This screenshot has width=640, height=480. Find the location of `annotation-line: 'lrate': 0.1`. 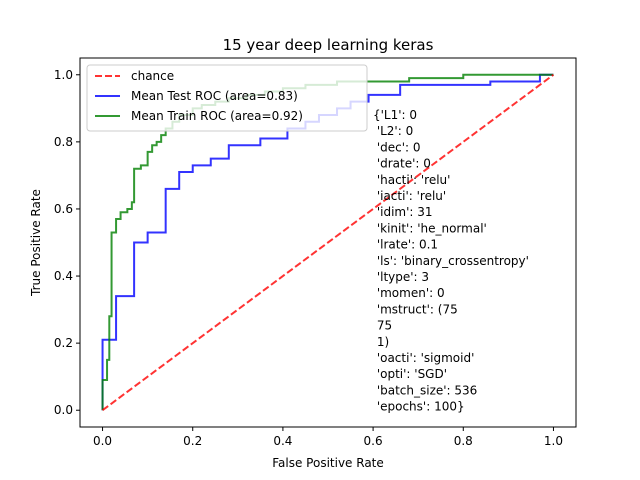

annotation-line: 'lrate': 0.1 is located at coordinates (405, 245).